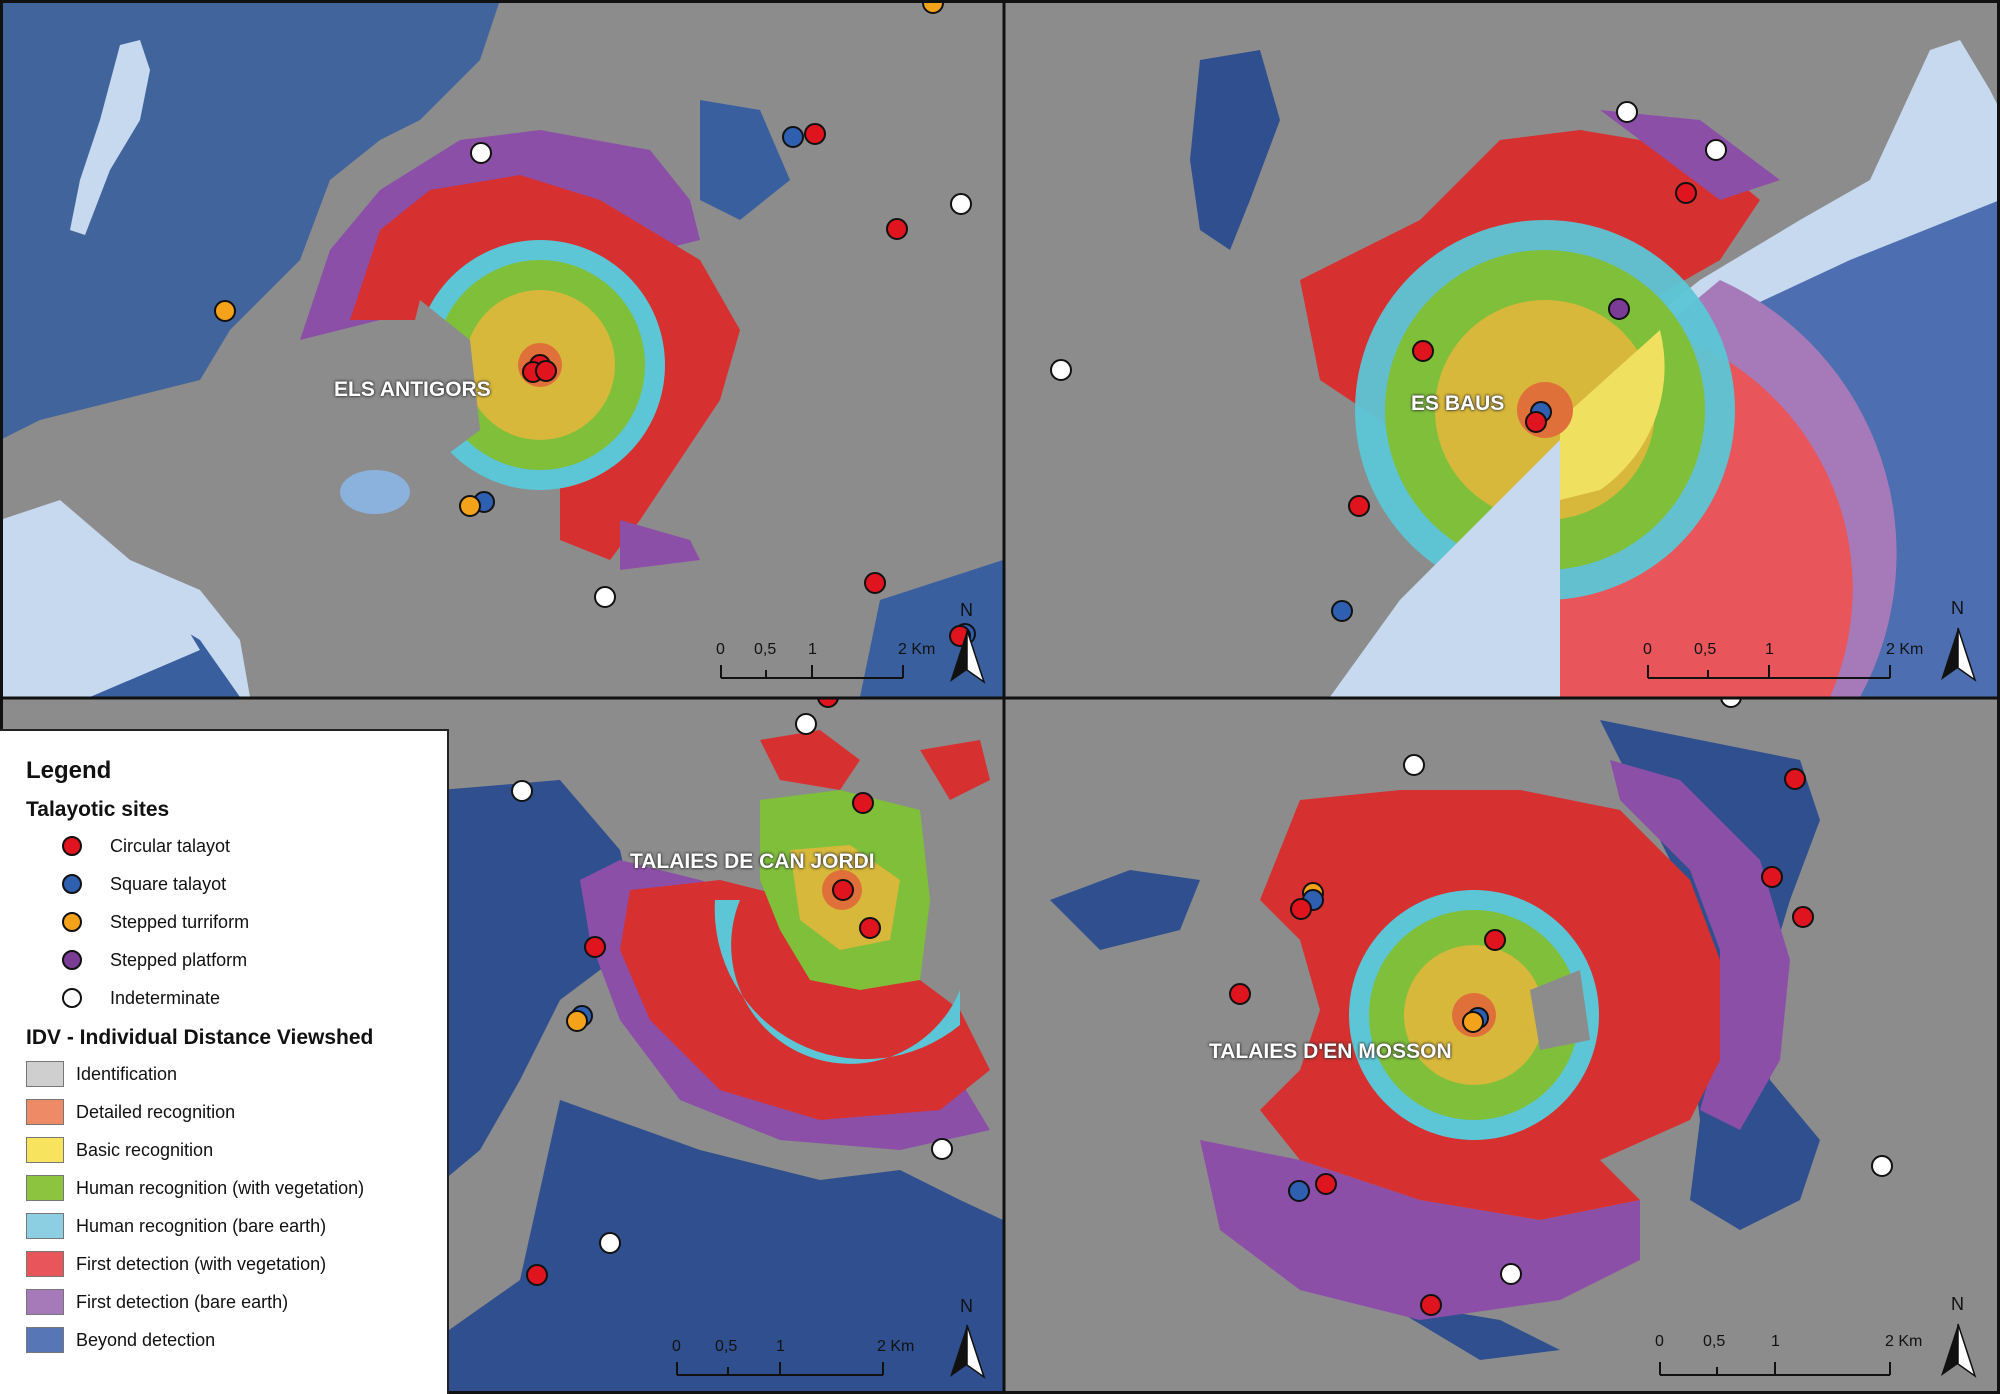  Describe the element at coordinates (145, 1149) in the screenshot. I see `legend-idv-label: Basic recognition` at that location.